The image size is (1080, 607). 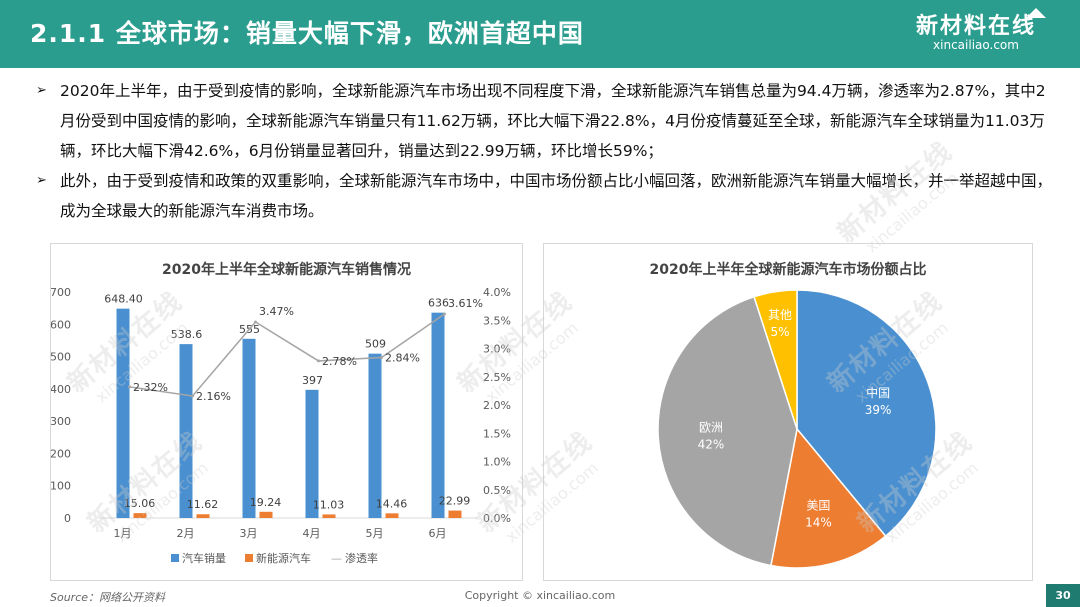 What do you see at coordinates (283, 558) in the screenshot?
I see `legend-nev-label: 新能源汽车` at bounding box center [283, 558].